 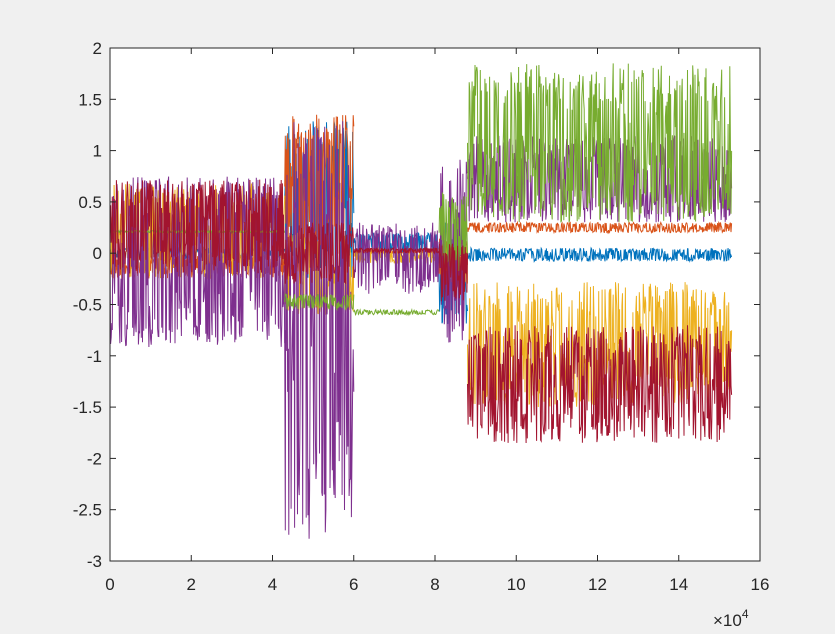 I want to click on y-tick-label: -1.5, so click(x=87, y=407).